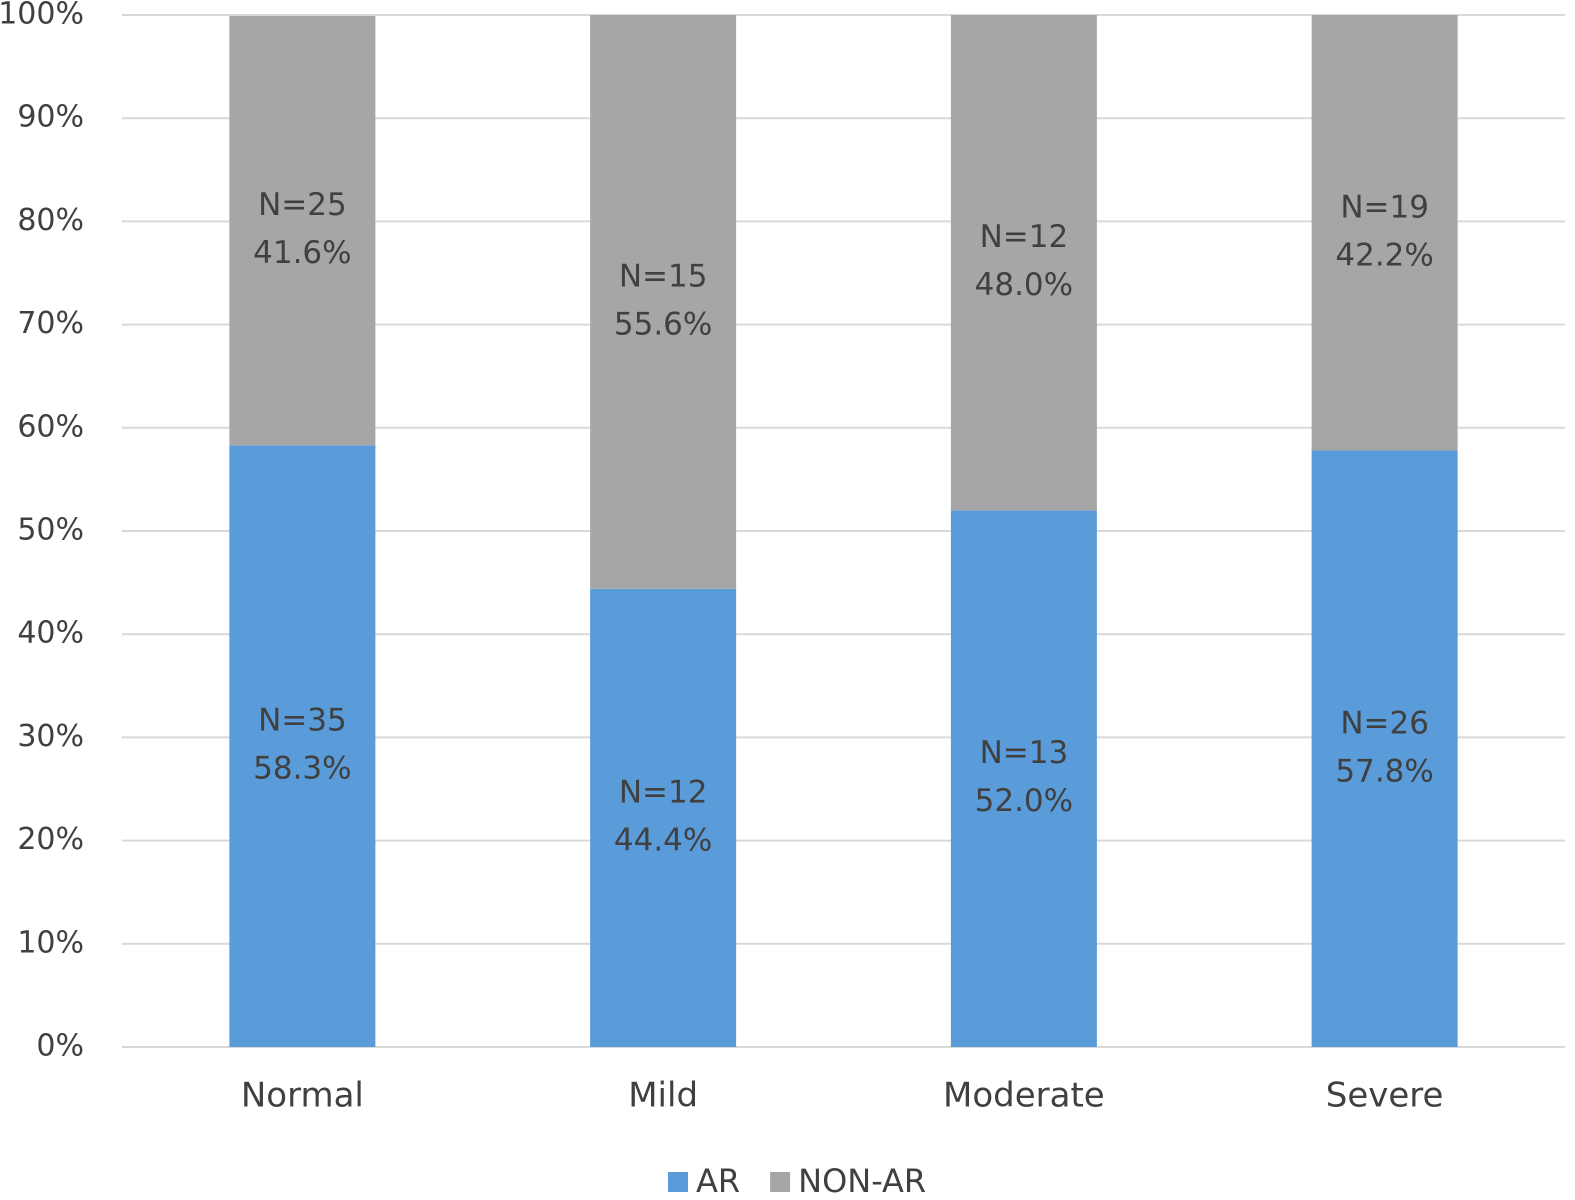 The image size is (1575, 1200). What do you see at coordinates (50, 426) in the screenshot?
I see `y-tick-label: 60%` at bounding box center [50, 426].